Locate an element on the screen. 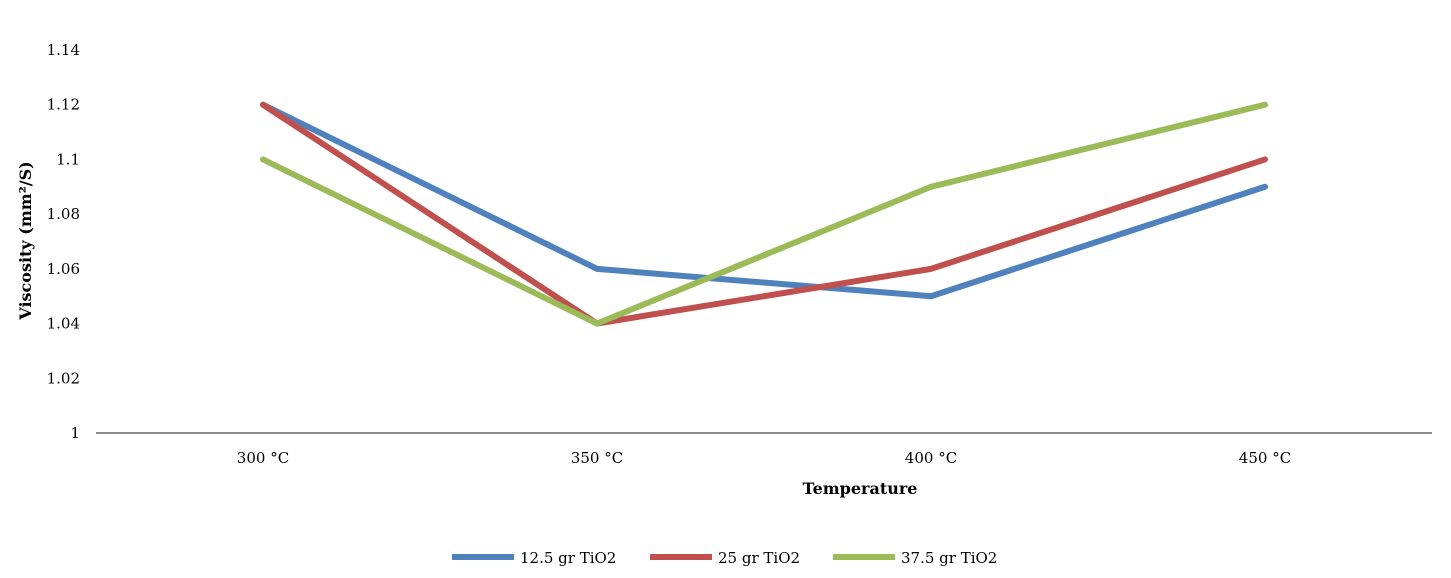  y-tick-label: 1.1 is located at coordinates (68, 159).